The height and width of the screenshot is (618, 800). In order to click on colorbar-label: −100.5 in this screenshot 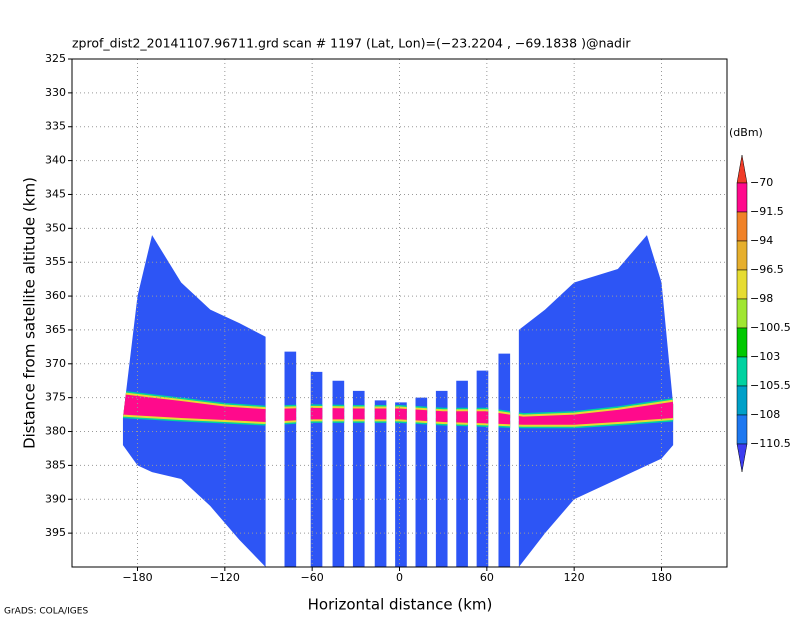, I will do `click(770, 327)`.